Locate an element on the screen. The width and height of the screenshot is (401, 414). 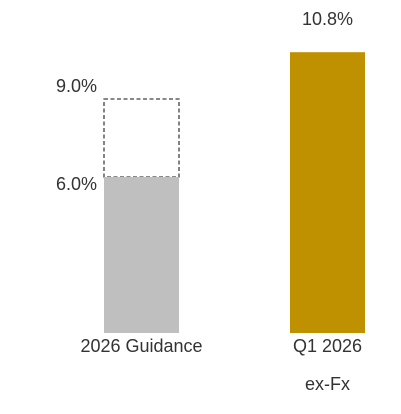
x-tick-label: Q1 2026 ex-Fx is located at coordinates (327, 365).